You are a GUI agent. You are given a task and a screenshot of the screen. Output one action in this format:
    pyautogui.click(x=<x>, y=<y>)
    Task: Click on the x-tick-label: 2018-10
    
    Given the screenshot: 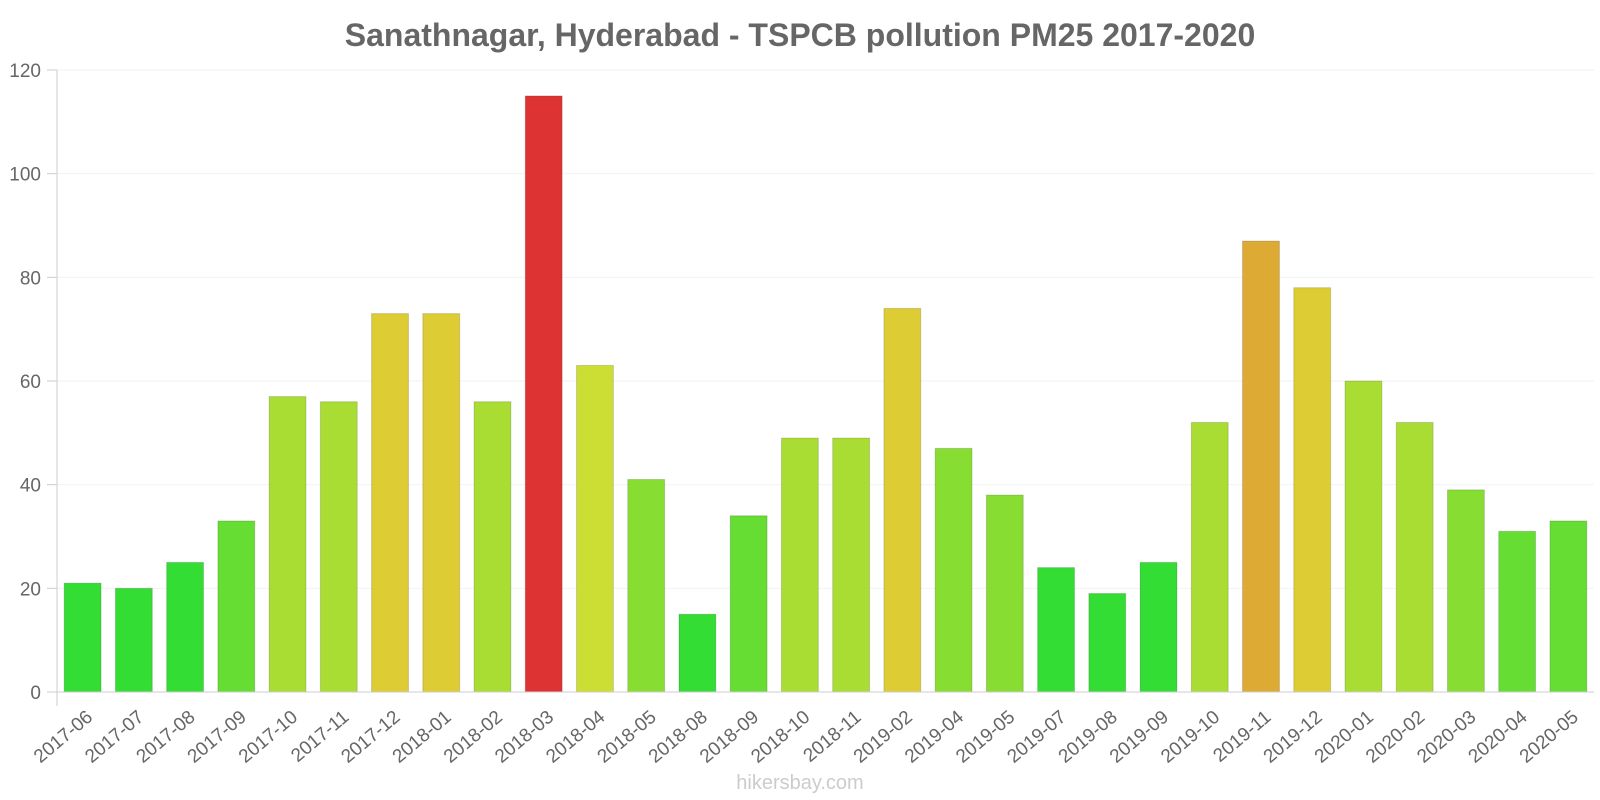 What is the action you would take?
    pyautogui.click(x=780, y=737)
    